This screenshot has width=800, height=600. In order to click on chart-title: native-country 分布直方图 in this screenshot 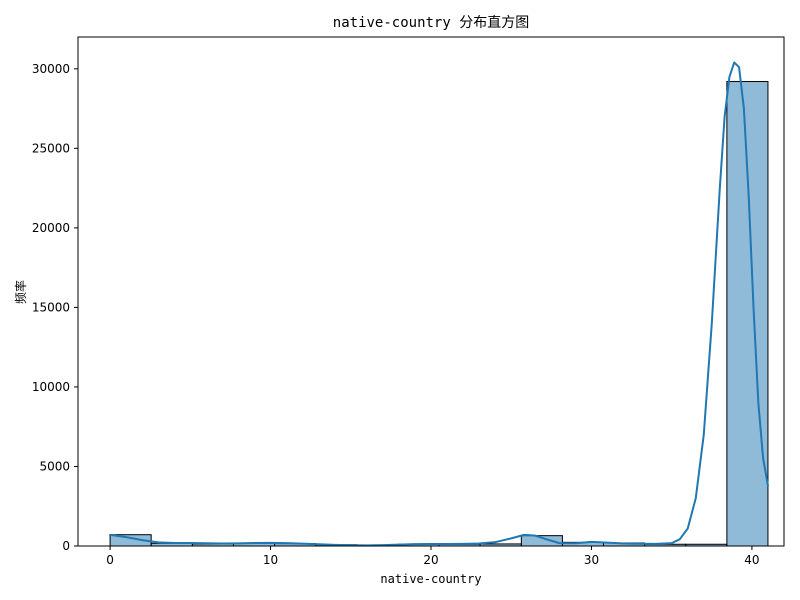, I will do `click(431, 22)`.